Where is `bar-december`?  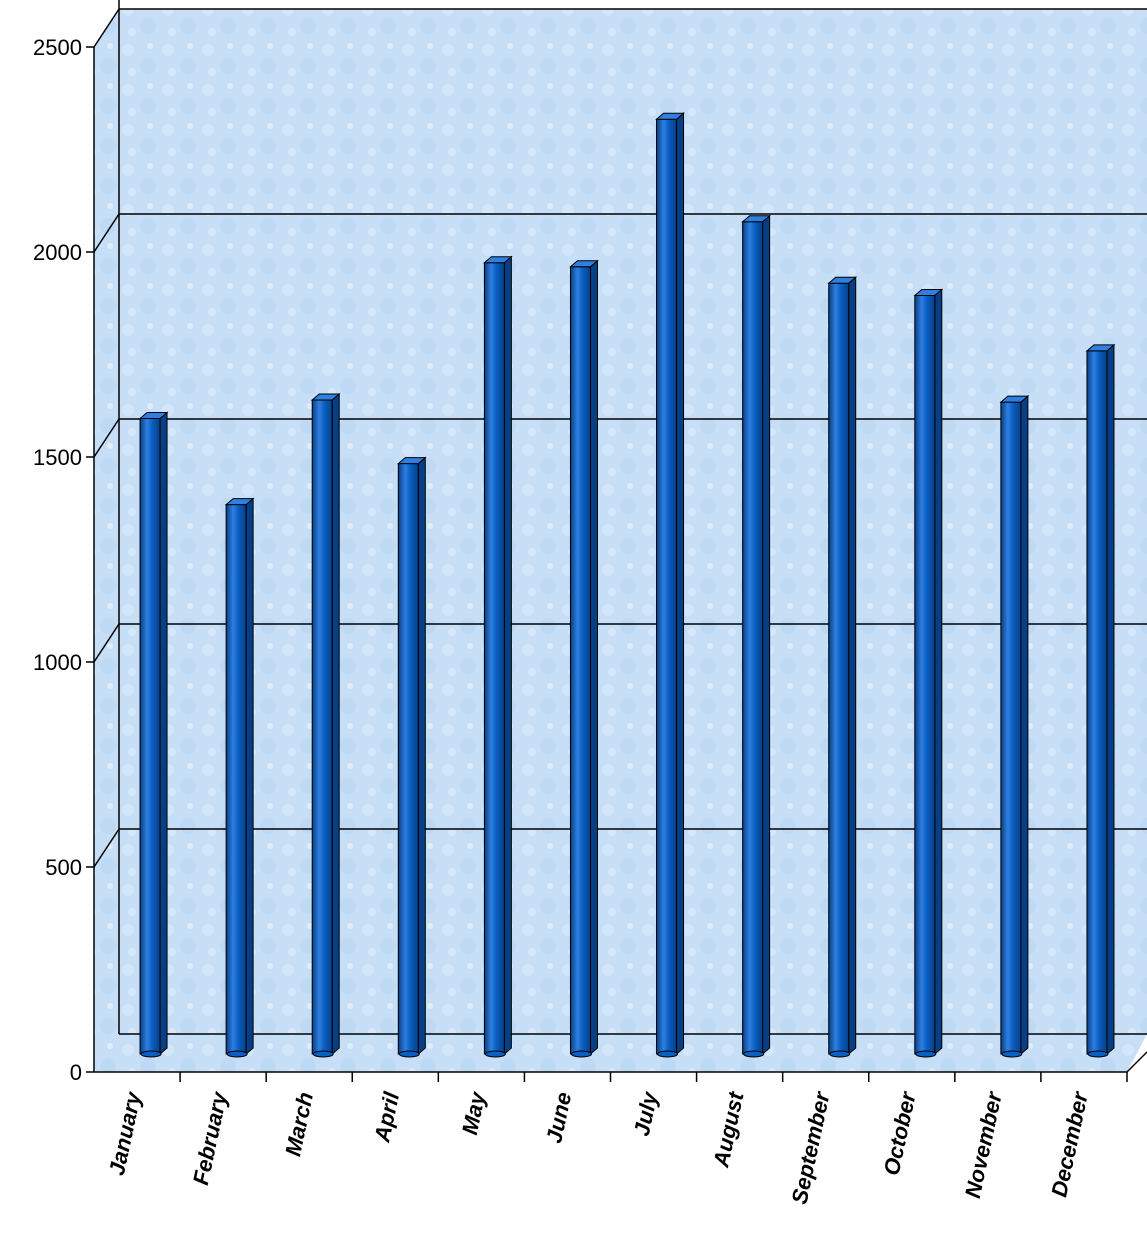 bar-december is located at coordinates (1100, 700).